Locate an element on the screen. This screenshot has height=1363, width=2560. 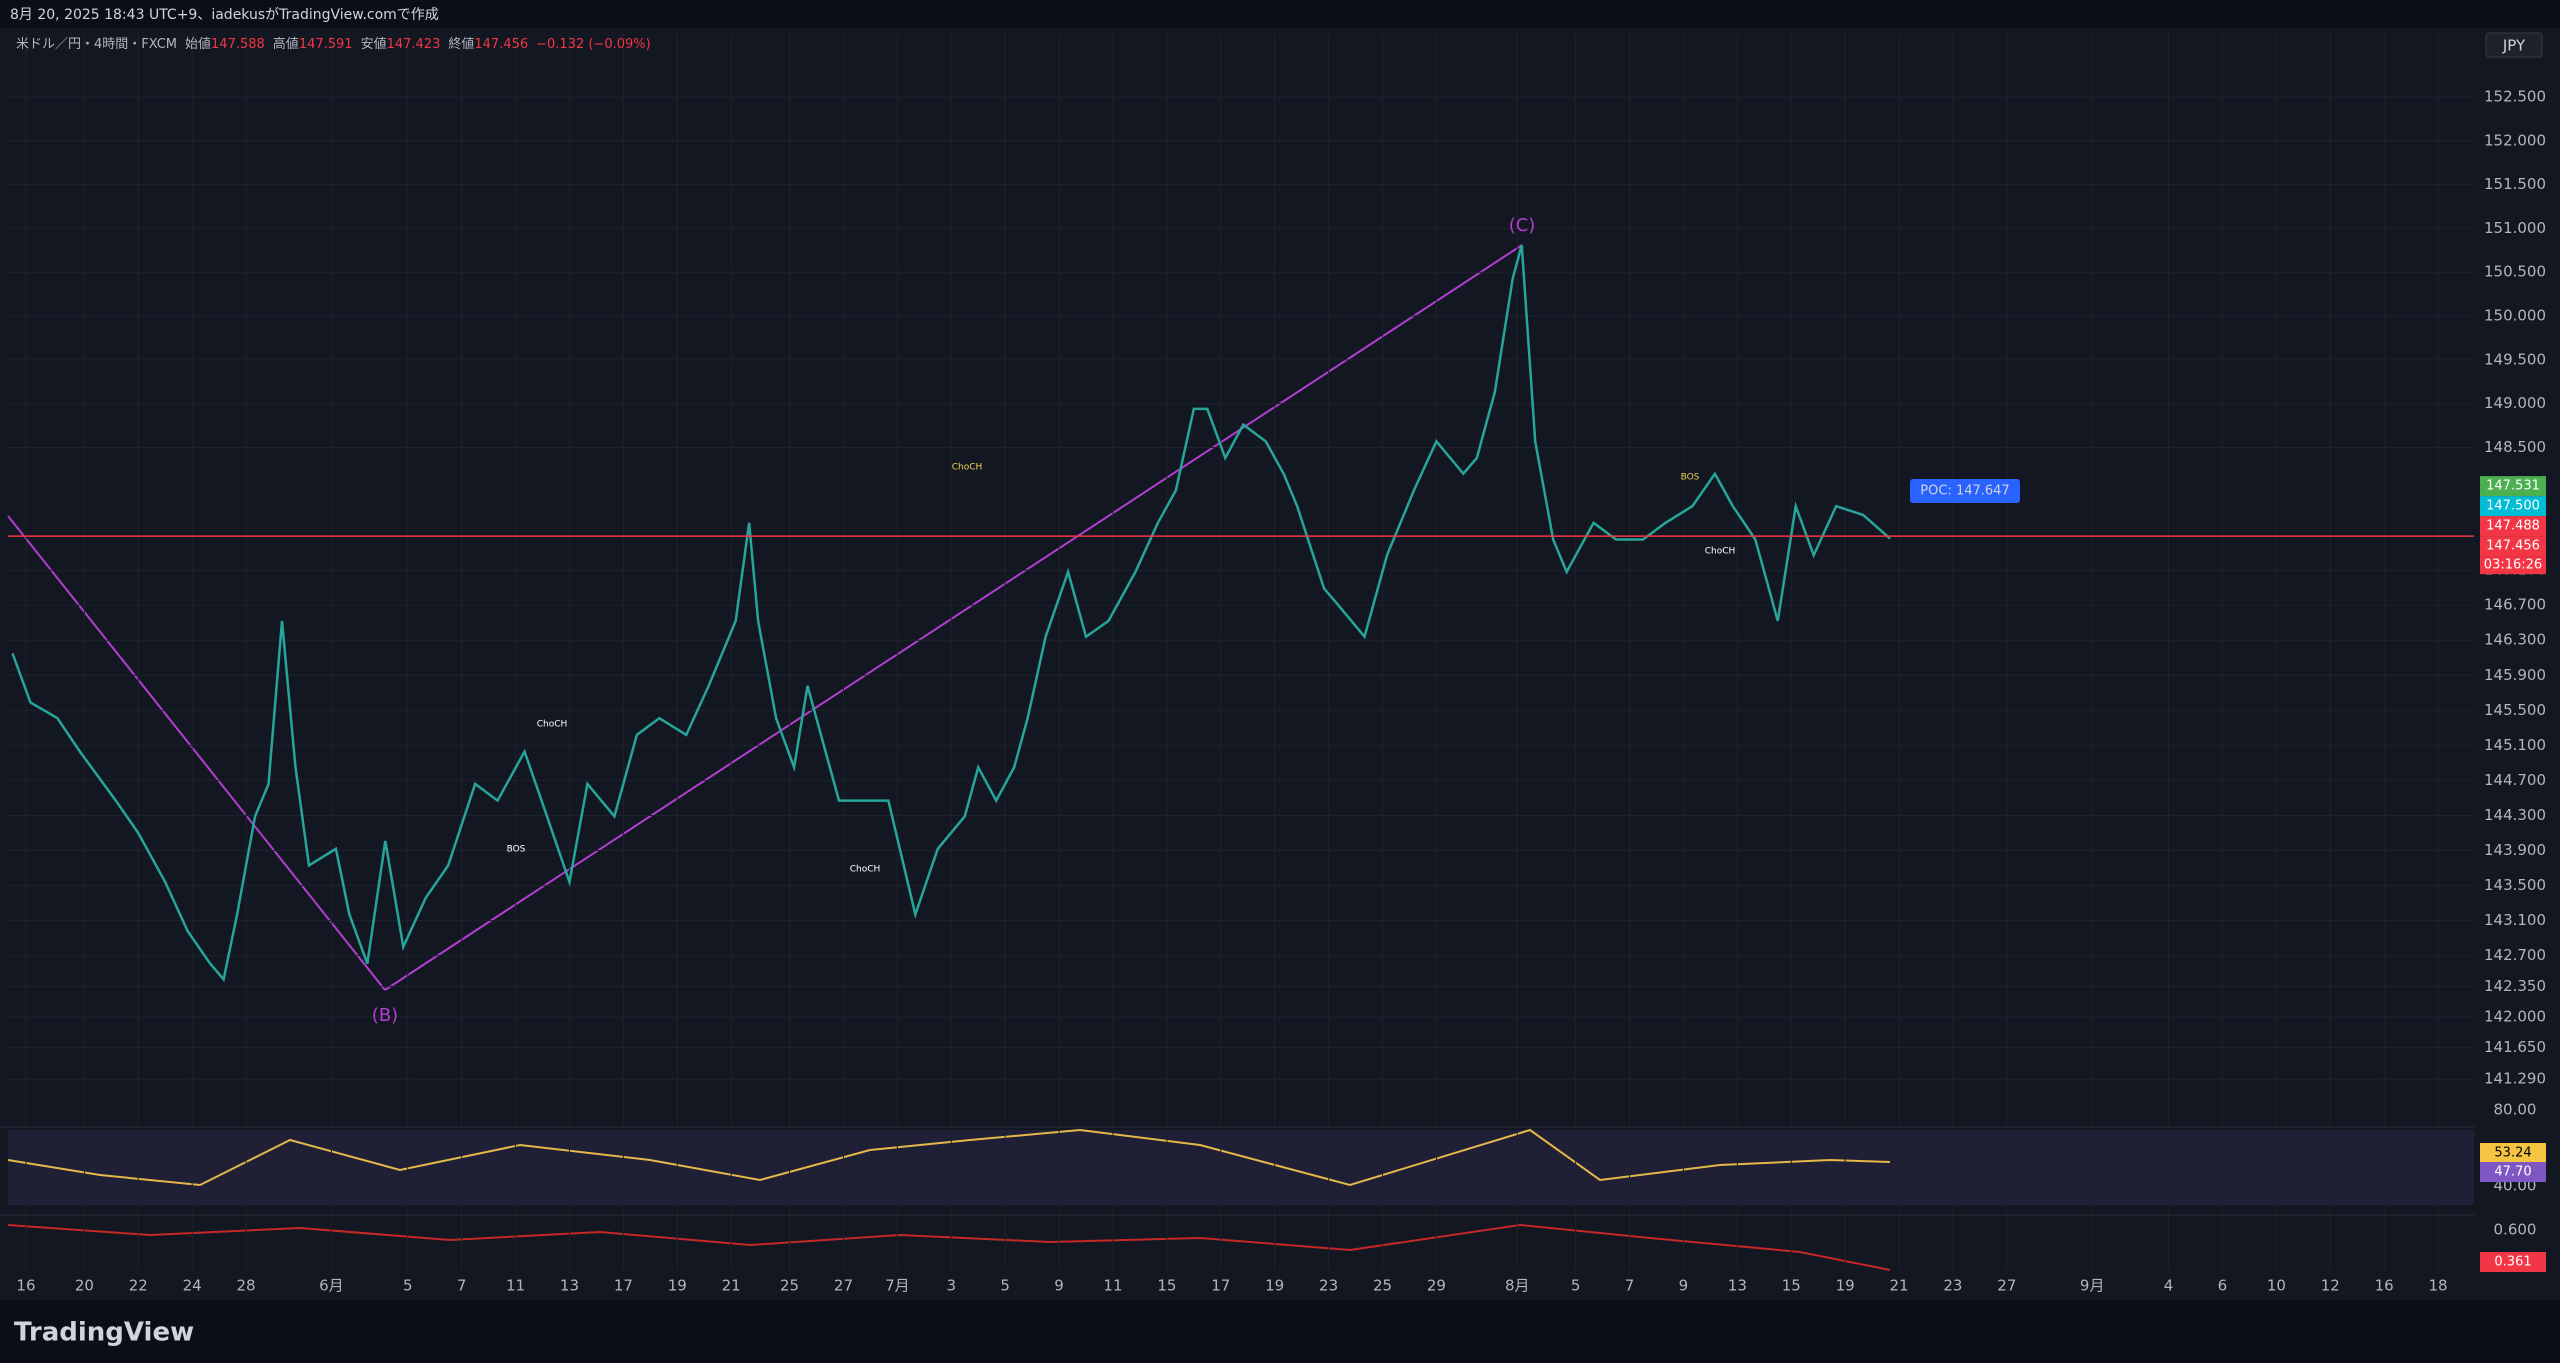
x-tick-label: 27 is located at coordinates (2006, 1286).